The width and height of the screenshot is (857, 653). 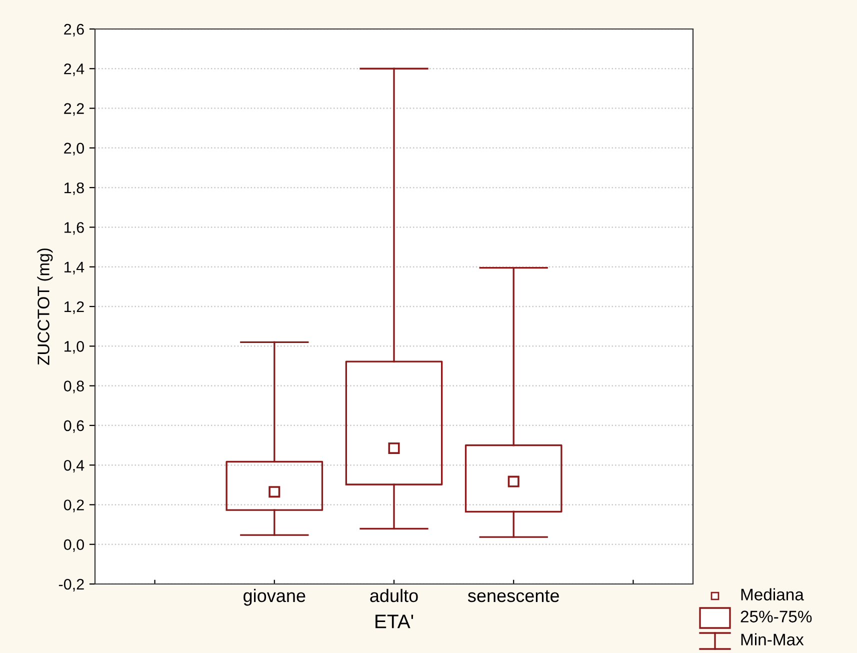 I want to click on x-axis-title: ETA', so click(x=395, y=621).